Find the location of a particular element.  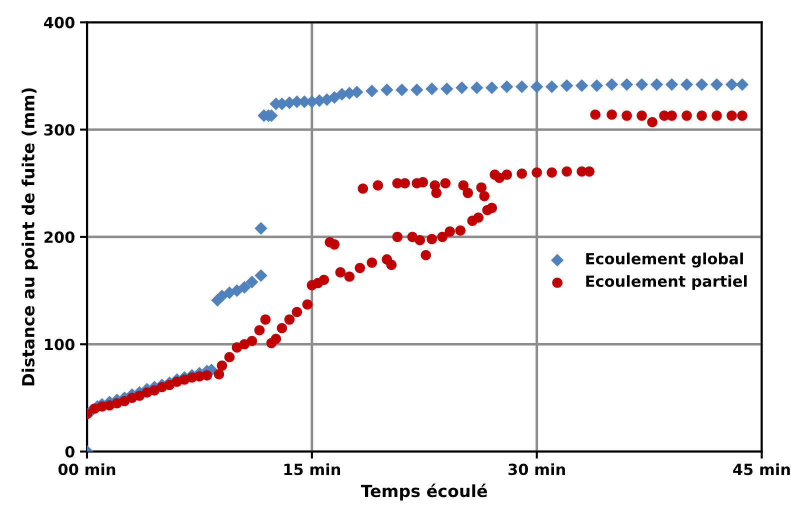

y-tick-label: 300 is located at coordinates (59, 130).